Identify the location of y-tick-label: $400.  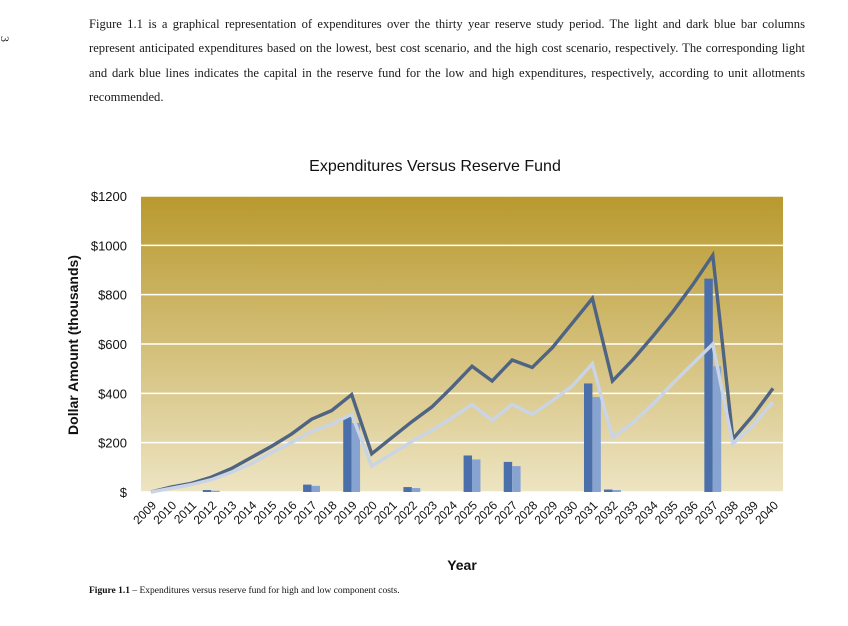
(112, 393).